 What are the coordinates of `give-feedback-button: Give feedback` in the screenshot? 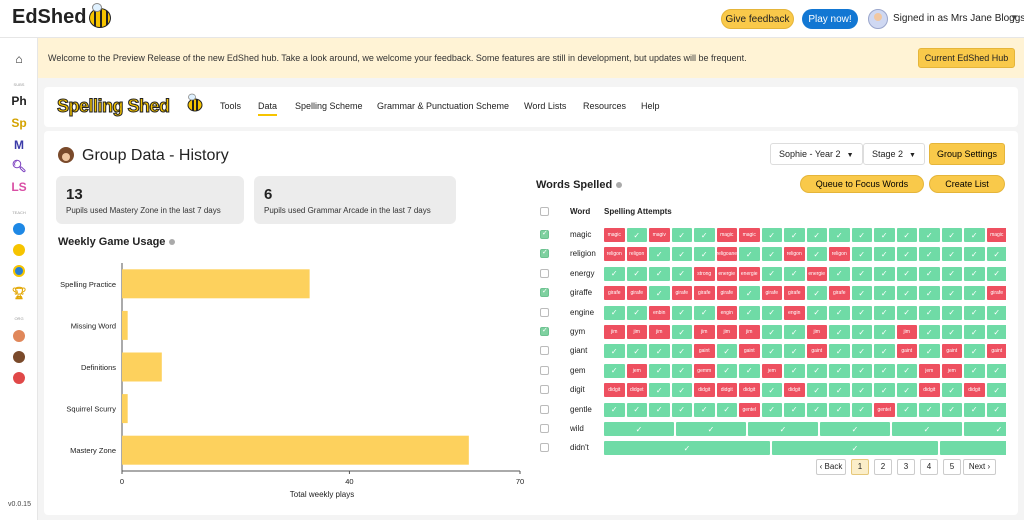 It's located at (757, 19).